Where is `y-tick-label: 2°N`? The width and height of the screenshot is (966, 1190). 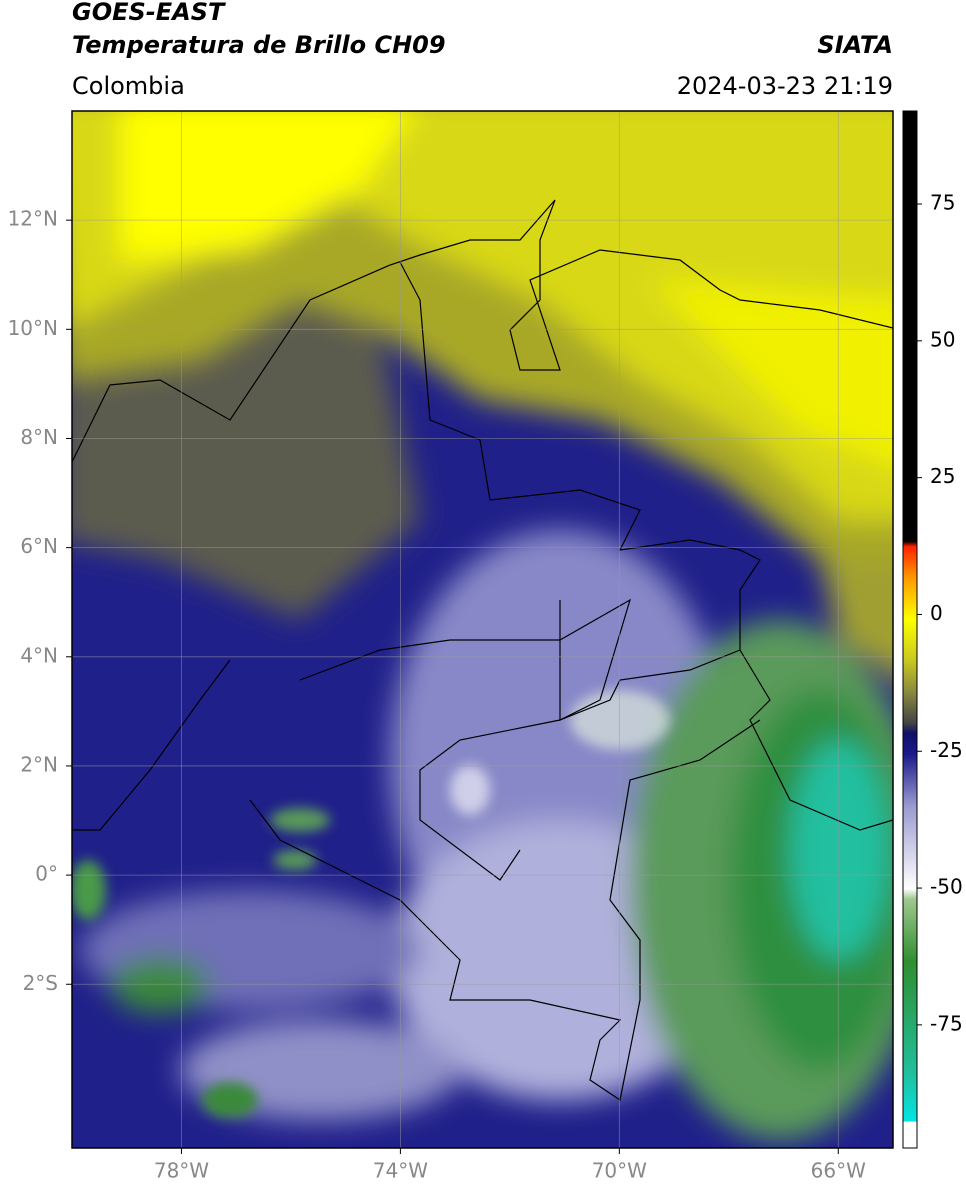
y-tick-label: 2°N is located at coordinates (39, 764).